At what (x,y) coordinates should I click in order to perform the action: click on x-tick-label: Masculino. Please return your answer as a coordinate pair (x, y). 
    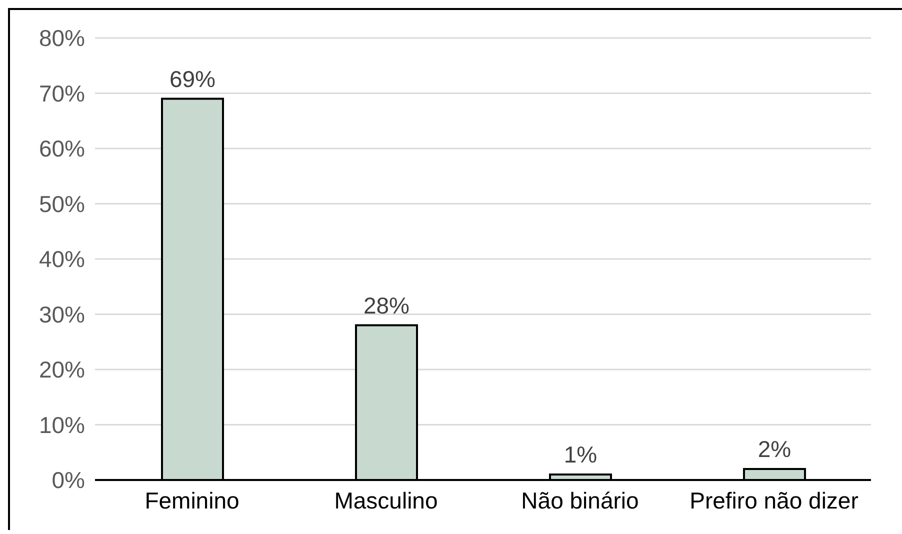
    Looking at the image, I should click on (386, 500).